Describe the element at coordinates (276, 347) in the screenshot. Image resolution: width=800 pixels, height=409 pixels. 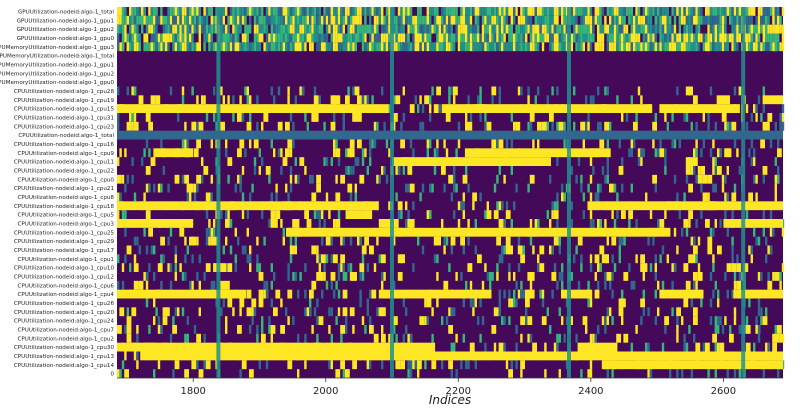
I see `high-utilization-segment` at that location.